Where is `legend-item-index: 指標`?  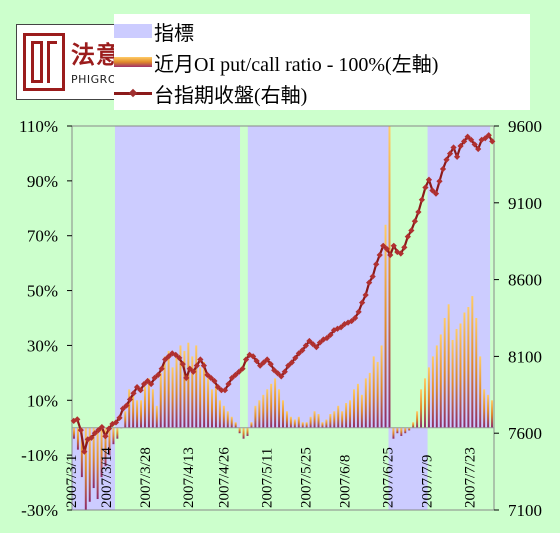
legend-item-index: 指標 is located at coordinates (154, 31).